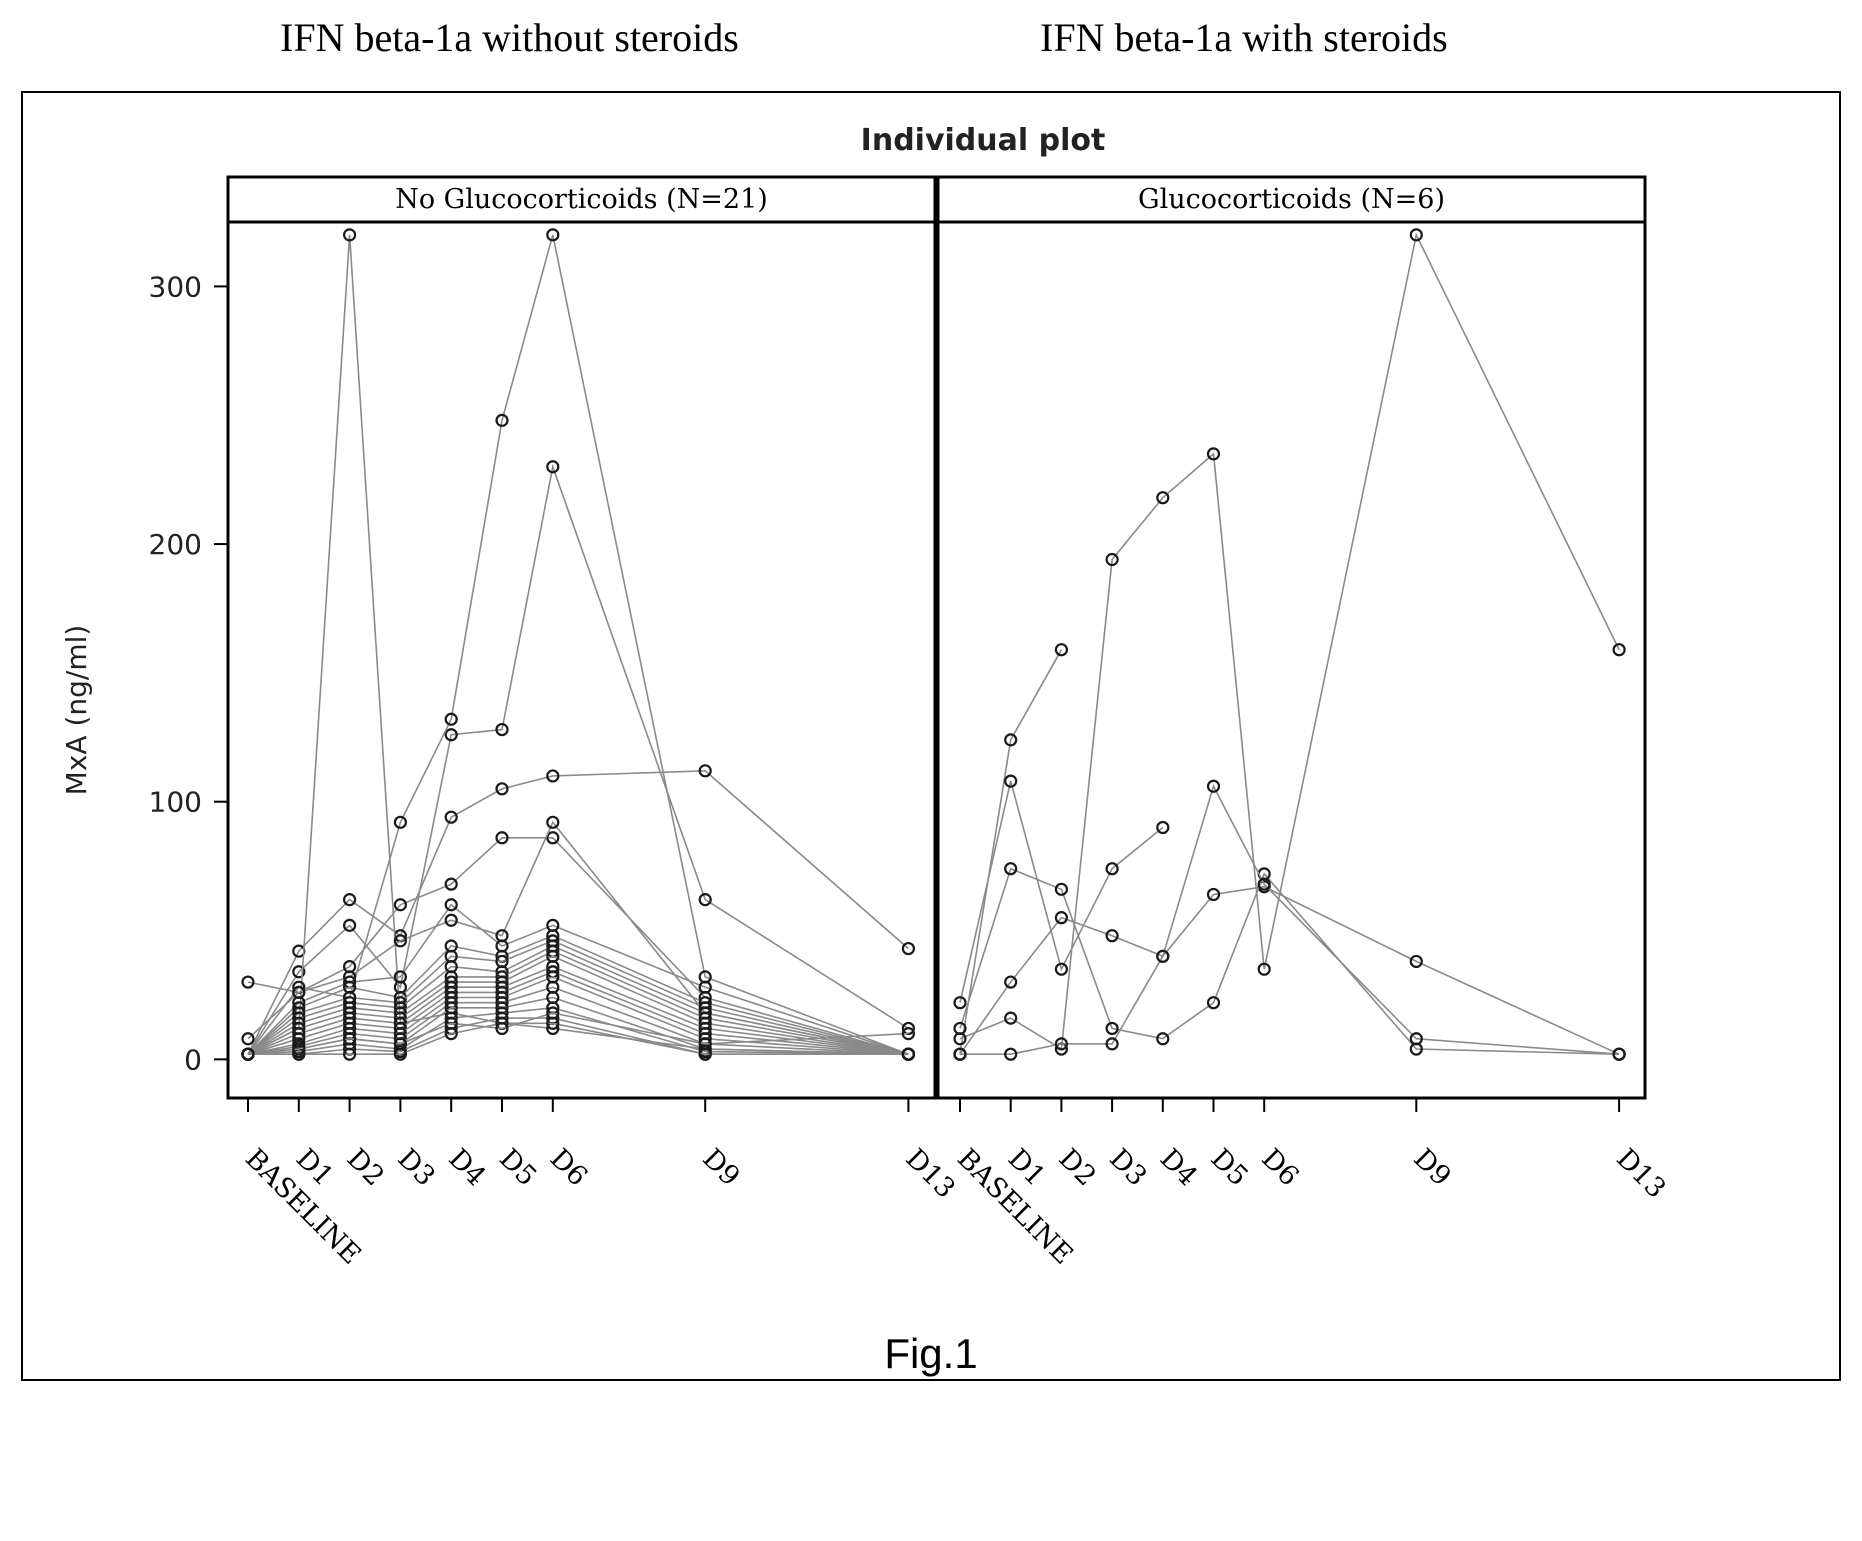  What do you see at coordinates (1244, 37) in the screenshot?
I see `right-condition-heading: IFN beta-1a with steroids` at bounding box center [1244, 37].